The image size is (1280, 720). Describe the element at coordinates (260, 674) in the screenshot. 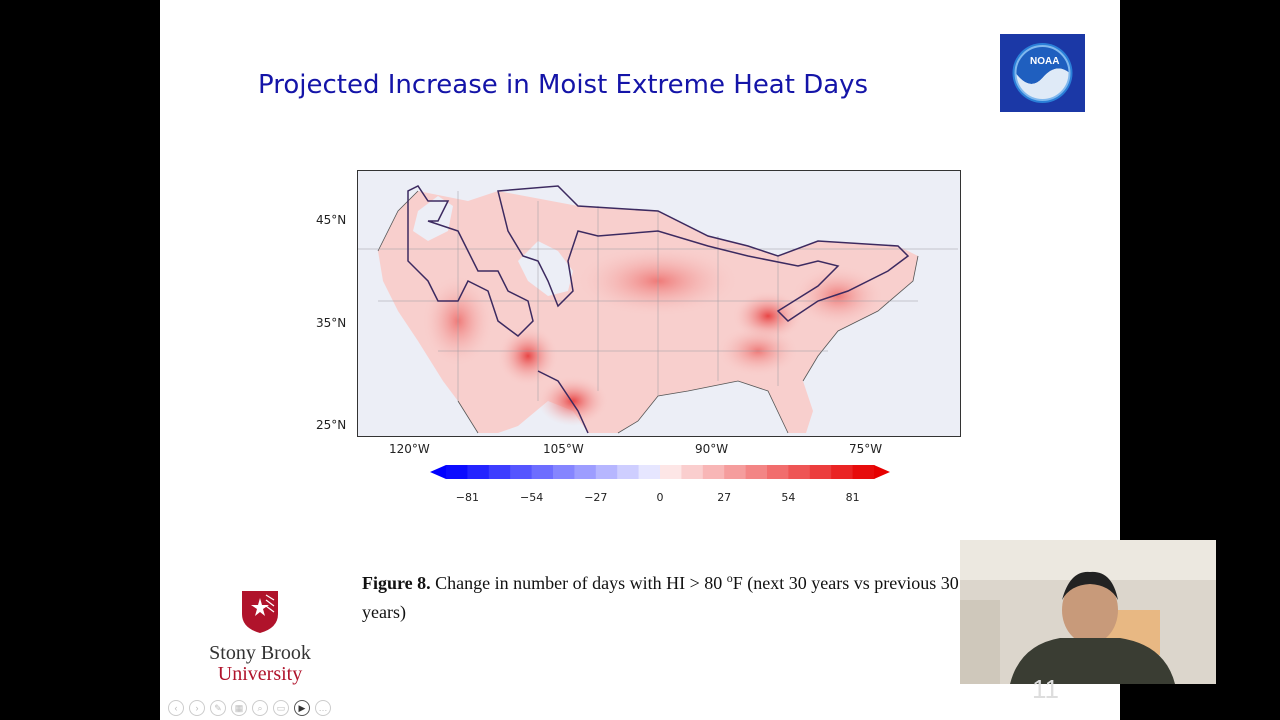

I see `university-word: University` at that location.